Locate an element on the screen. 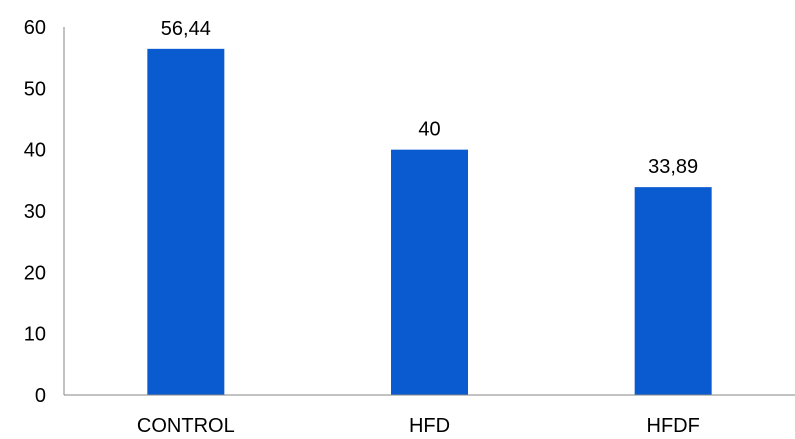 This screenshot has width=795, height=439. y-tick-label: 20 is located at coordinates (35, 273).